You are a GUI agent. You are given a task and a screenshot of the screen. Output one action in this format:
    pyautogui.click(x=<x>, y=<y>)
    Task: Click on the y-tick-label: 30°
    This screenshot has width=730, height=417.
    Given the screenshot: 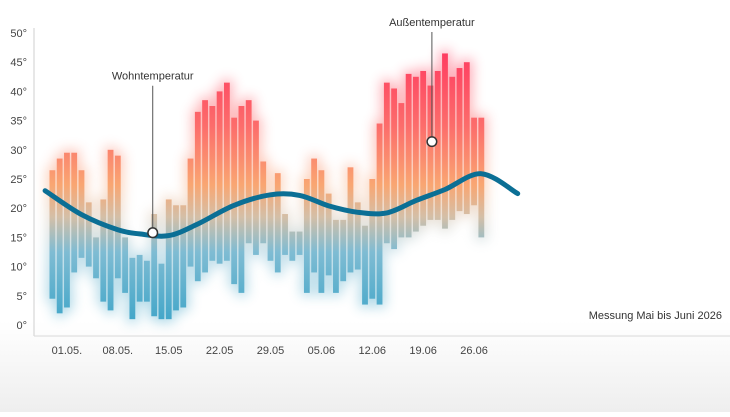 What is the action you would take?
    pyautogui.click(x=18, y=151)
    